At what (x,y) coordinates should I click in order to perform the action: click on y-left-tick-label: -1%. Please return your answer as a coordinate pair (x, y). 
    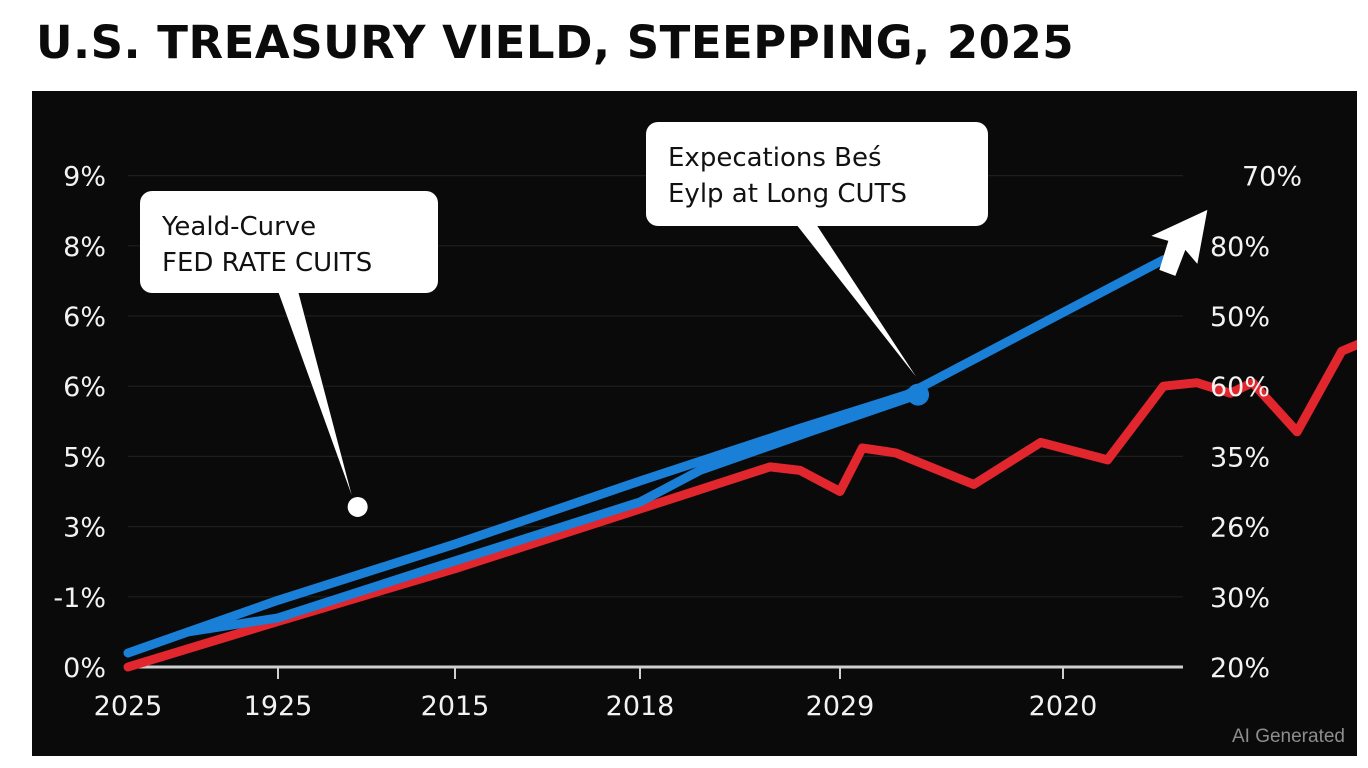
    Looking at the image, I should click on (79, 598).